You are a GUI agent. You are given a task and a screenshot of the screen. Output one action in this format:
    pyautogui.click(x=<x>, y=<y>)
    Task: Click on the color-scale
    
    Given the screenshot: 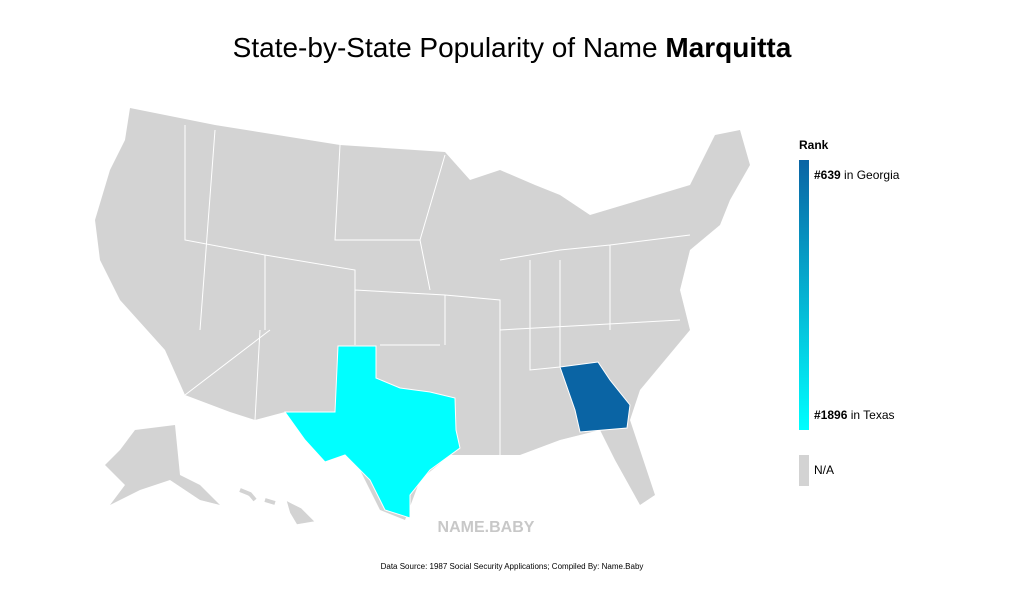 What is the action you would take?
    pyautogui.click(x=804, y=295)
    